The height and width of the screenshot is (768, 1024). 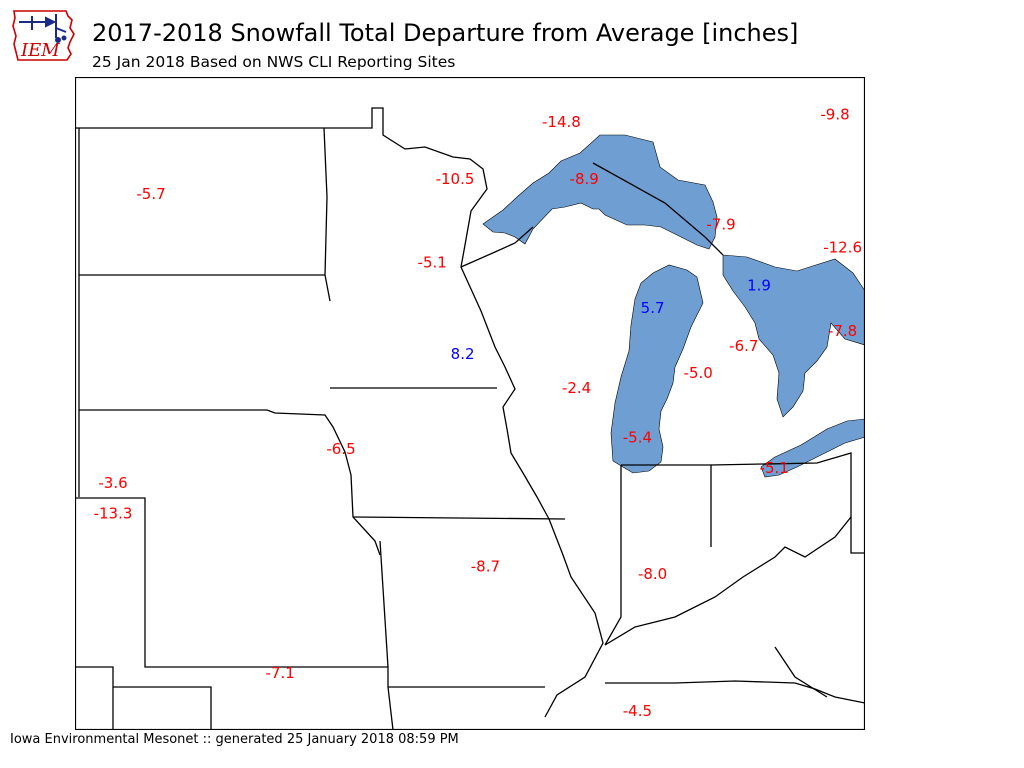 What do you see at coordinates (842, 247) in the screenshot?
I see `station-departure-label: -12.6` at bounding box center [842, 247].